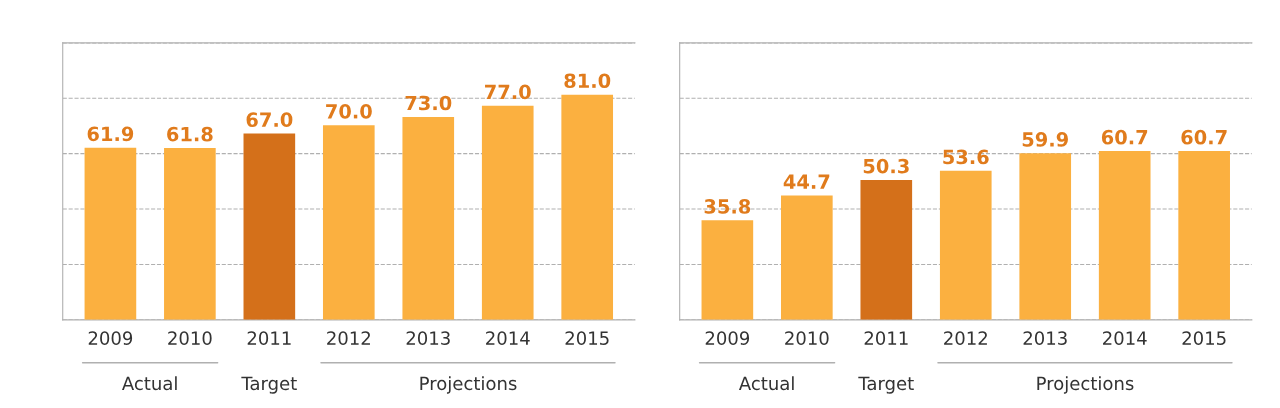  I want to click on data-label: 59.9, so click(1045, 139).